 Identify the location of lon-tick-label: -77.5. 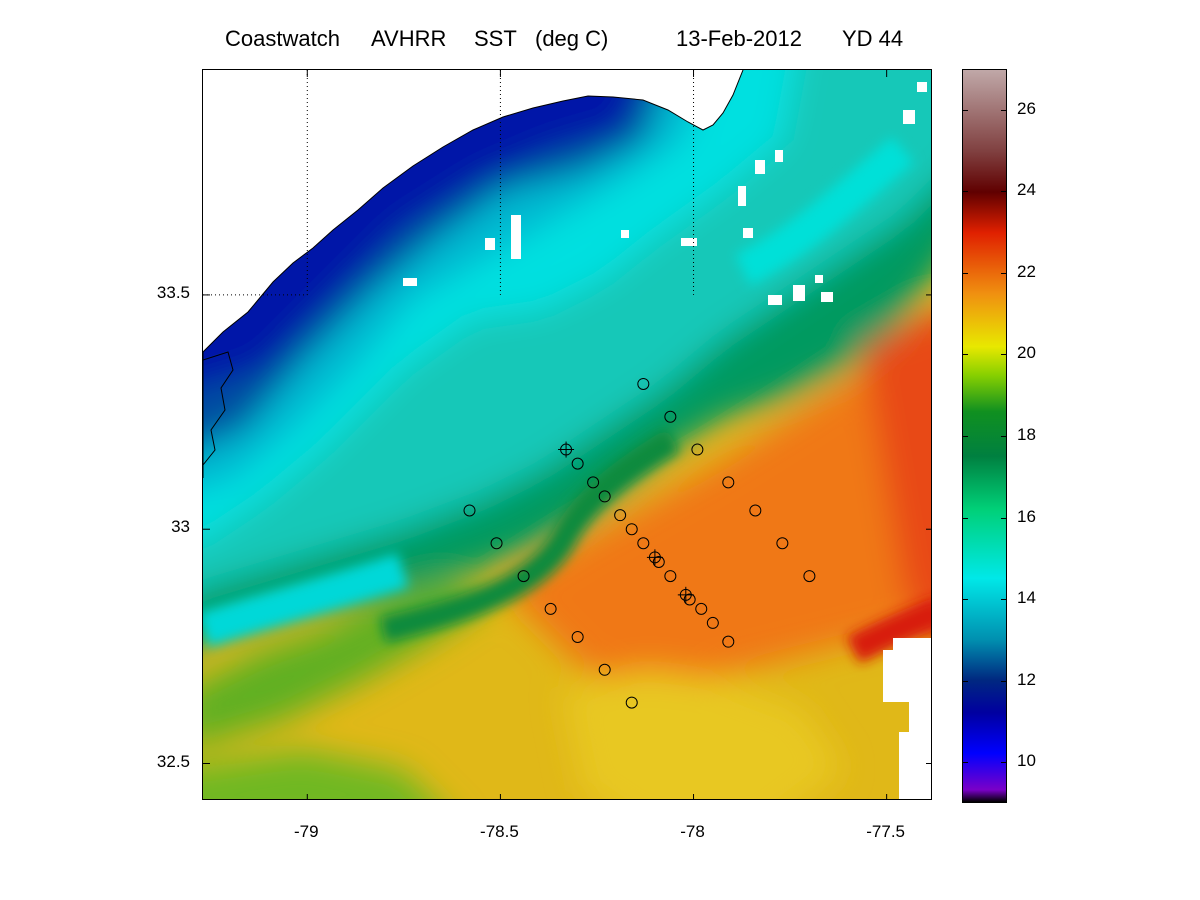
(886, 831).